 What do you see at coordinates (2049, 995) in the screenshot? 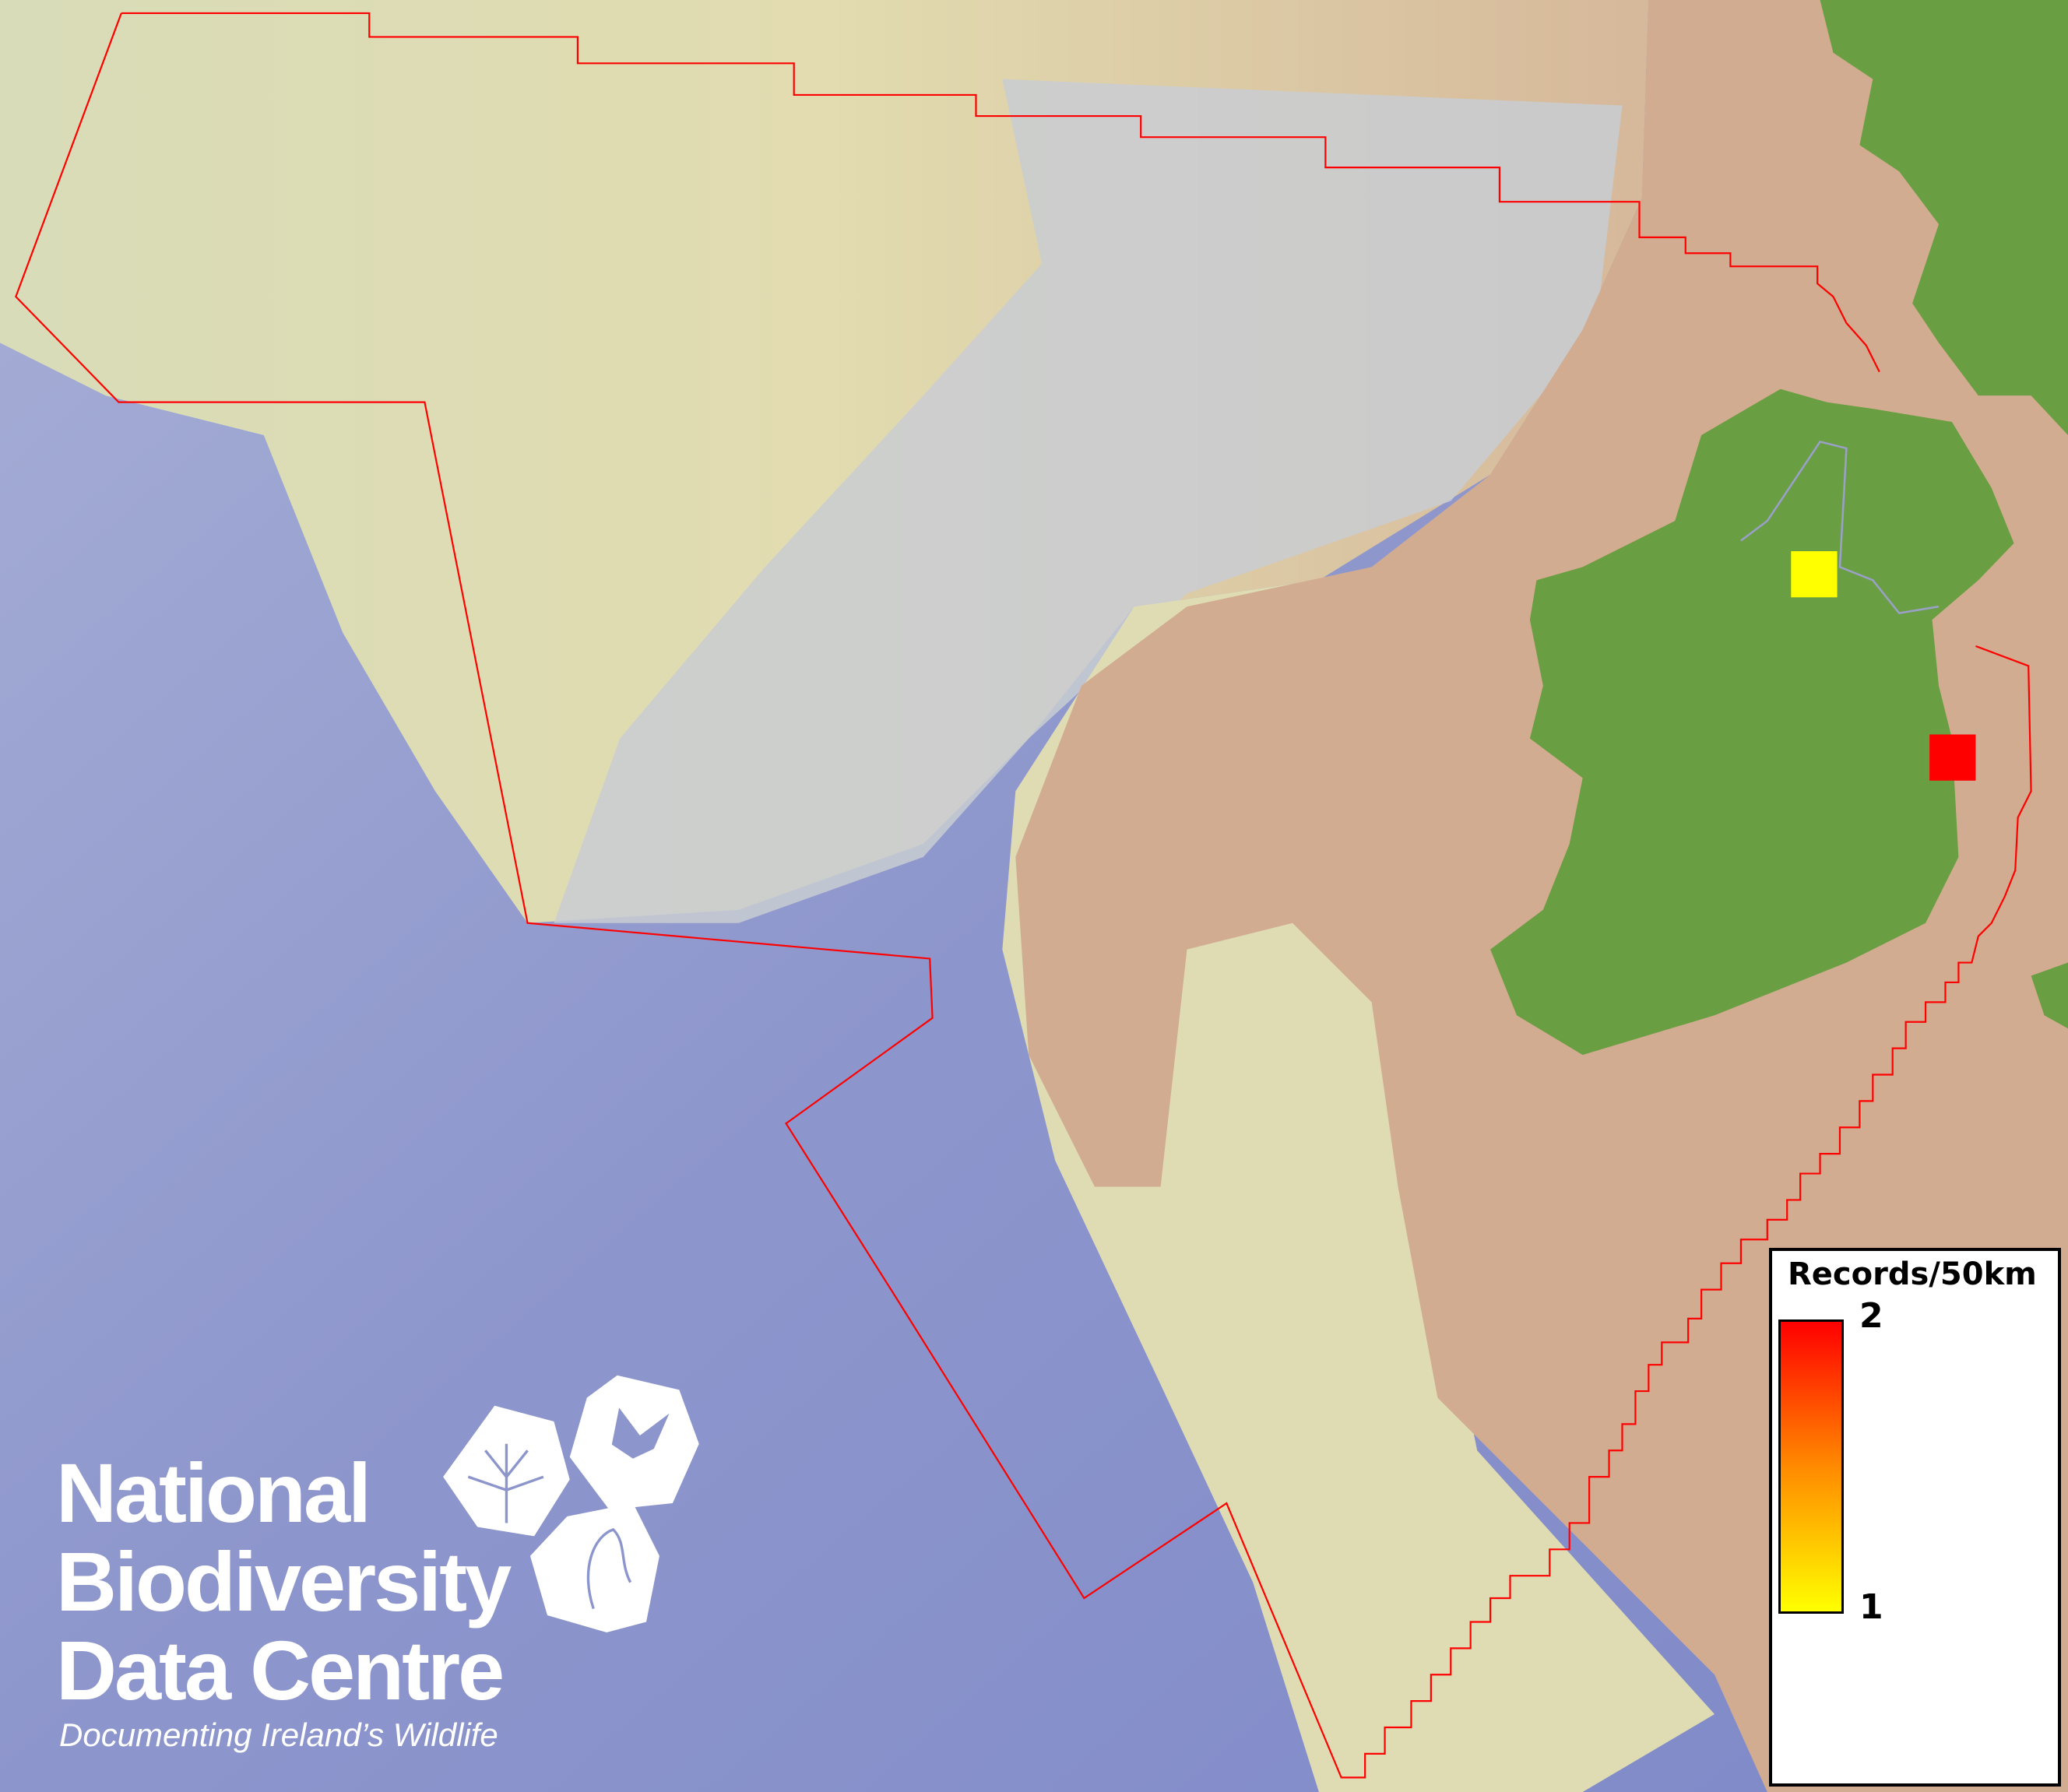
I see `wales-landmass` at bounding box center [2049, 995].